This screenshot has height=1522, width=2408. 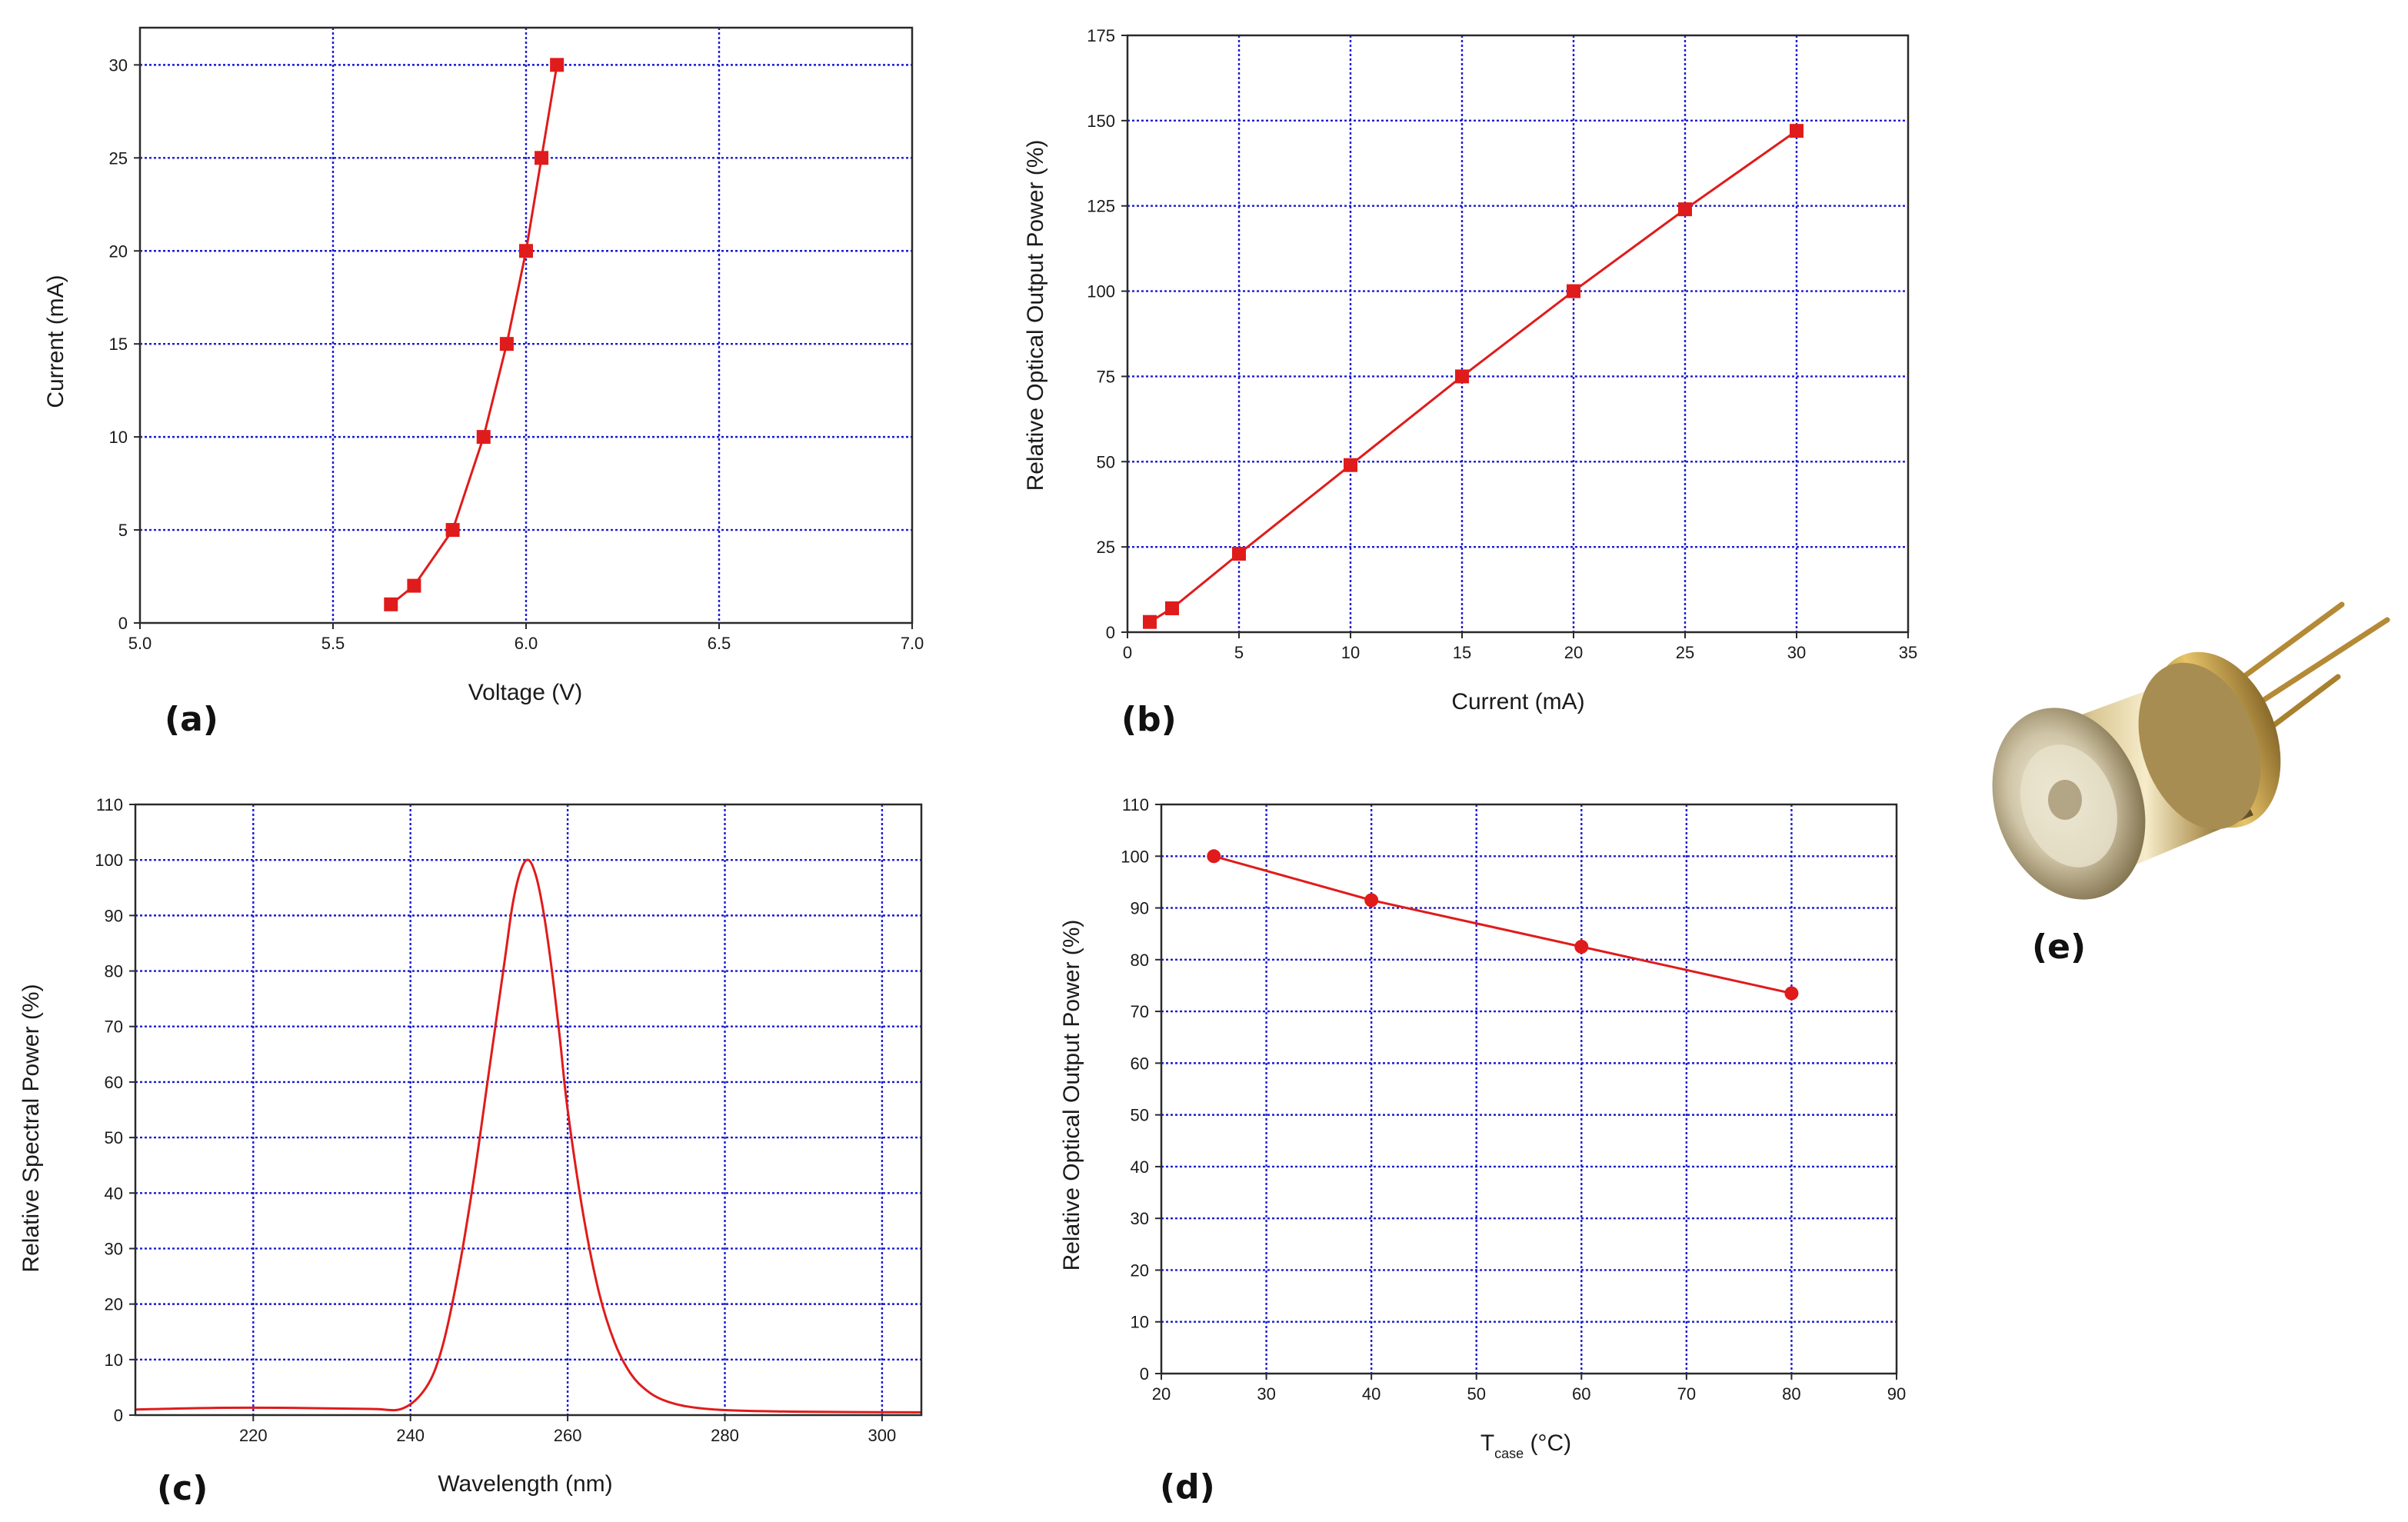 What do you see at coordinates (528, 1136) in the screenshot?
I see `chart-c-series-line` at bounding box center [528, 1136].